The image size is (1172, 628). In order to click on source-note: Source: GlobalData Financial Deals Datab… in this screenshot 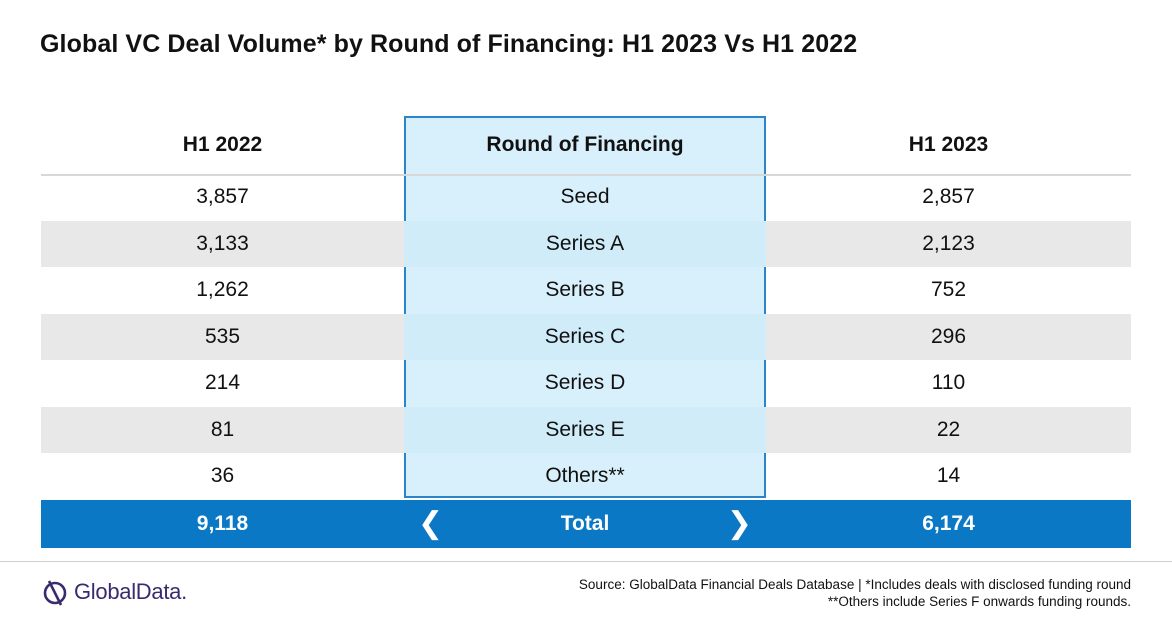, I will do `click(855, 593)`.